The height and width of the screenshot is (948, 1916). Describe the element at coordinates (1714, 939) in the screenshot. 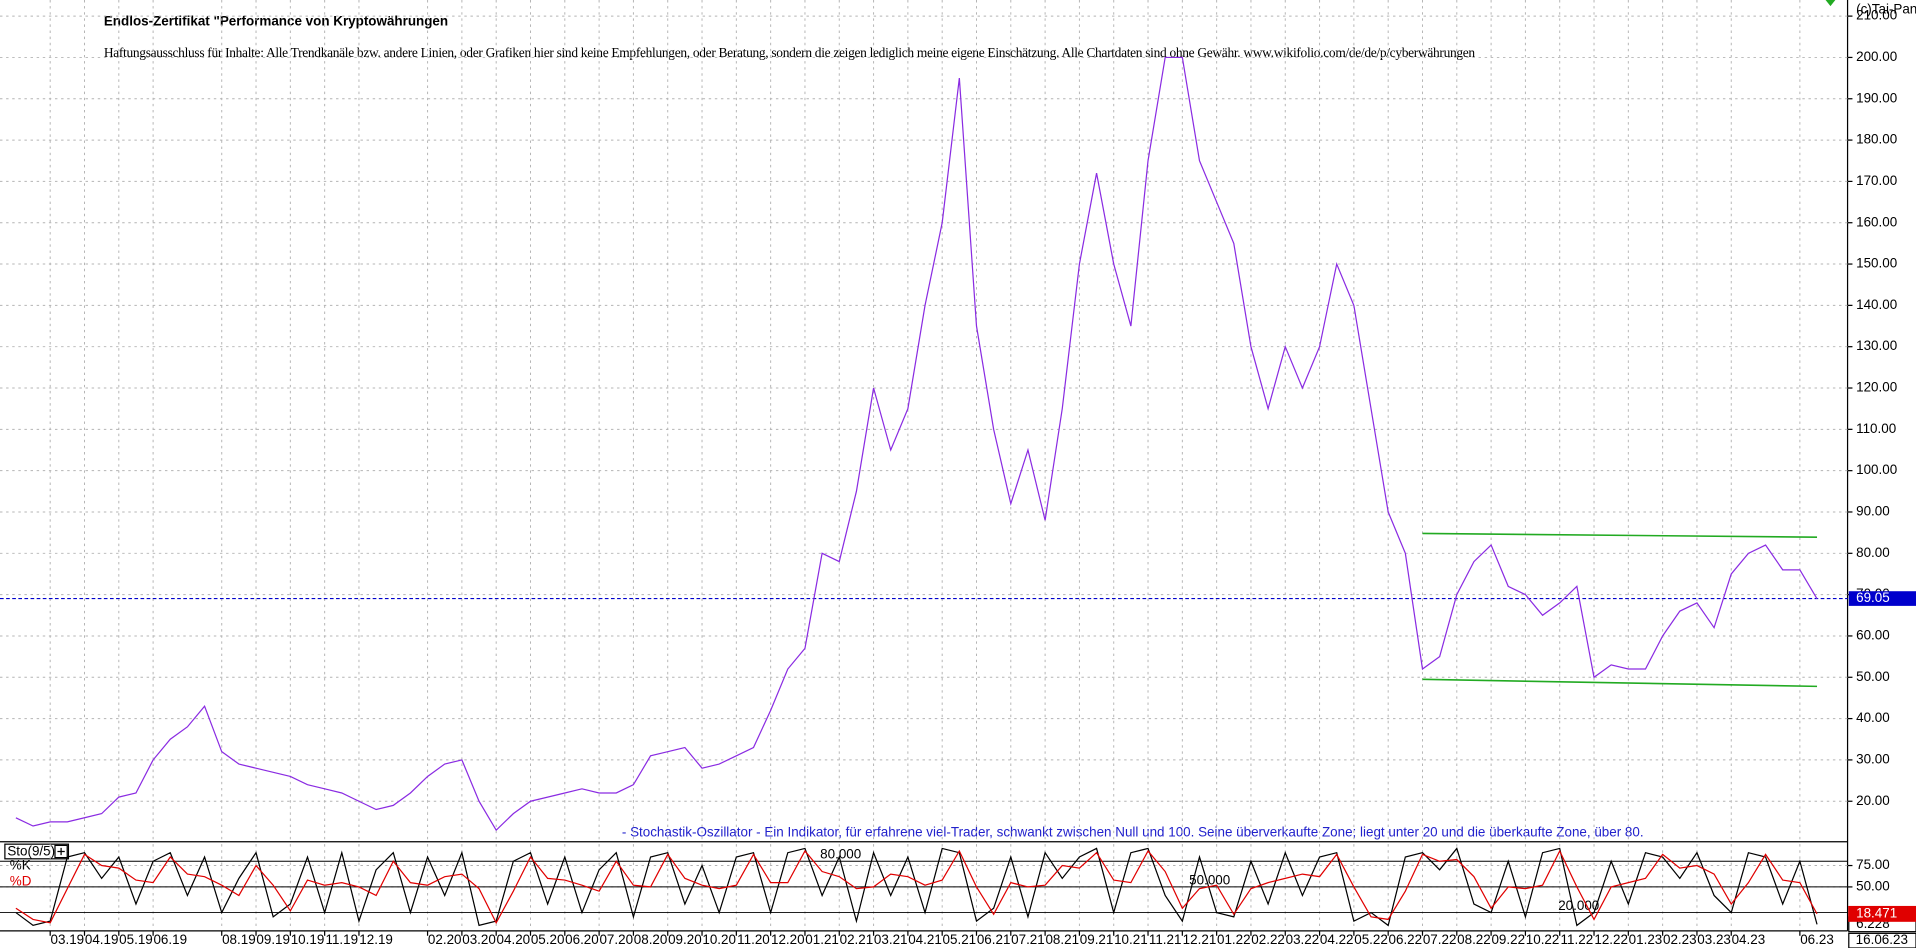

I see `x-tick-label: 03.23` at that location.